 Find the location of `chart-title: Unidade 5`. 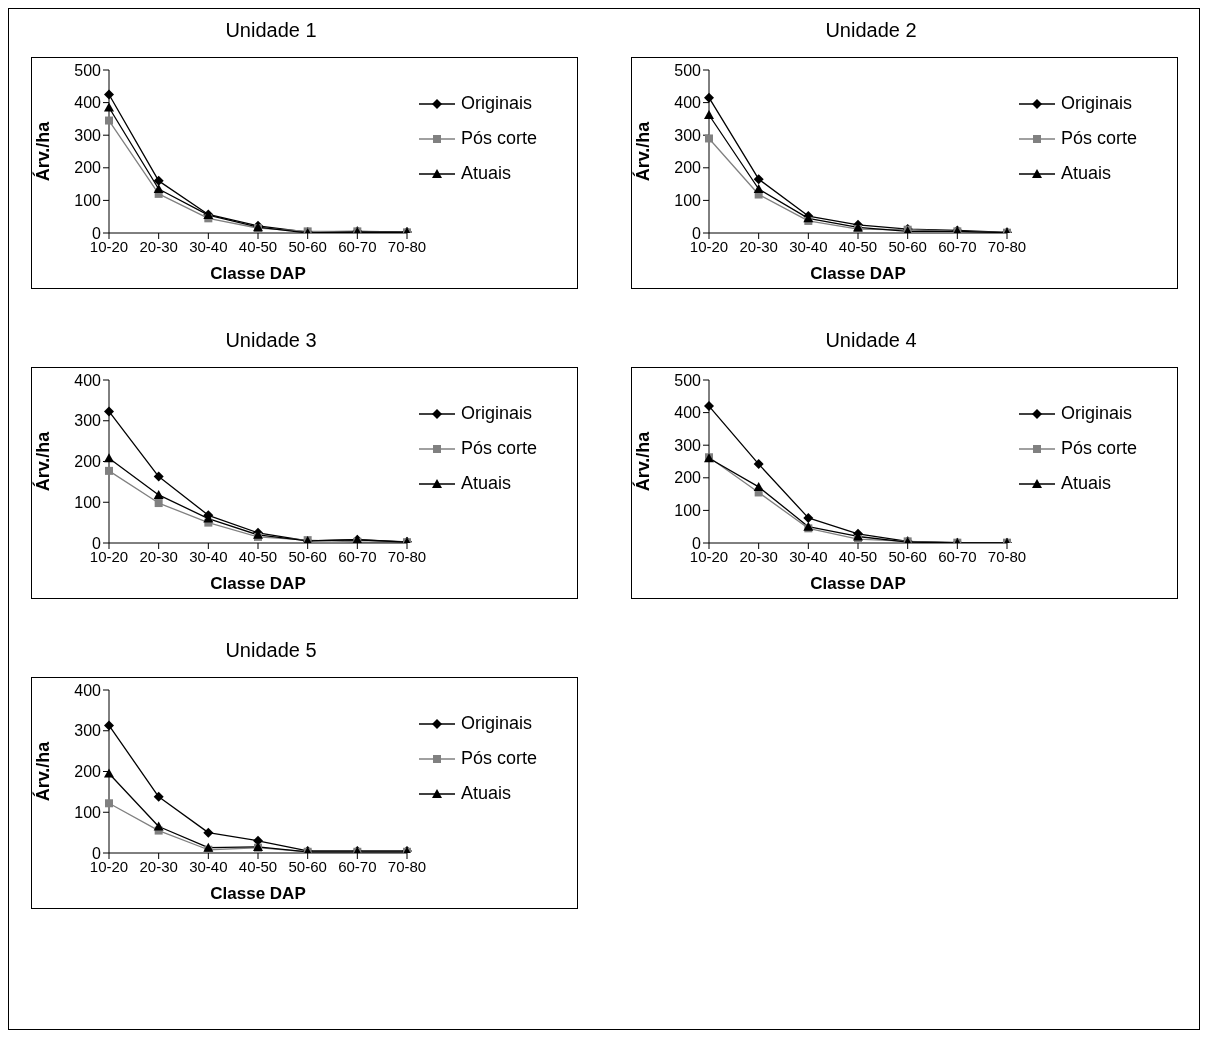

chart-title: Unidade 5 is located at coordinates (271, 651).